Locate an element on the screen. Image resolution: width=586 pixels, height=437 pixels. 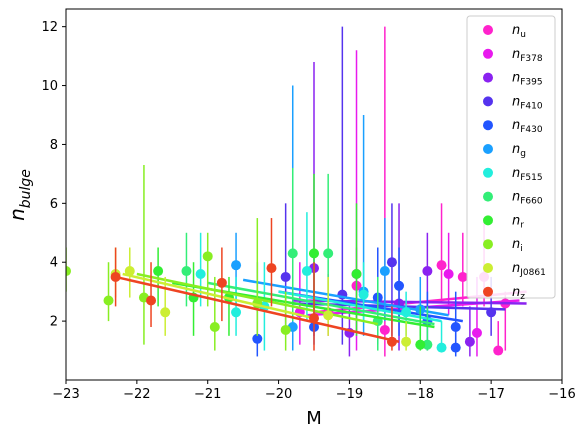
y-axis-ticks: 2 4 6 8 10 12 is located at coordinates (53, 175).